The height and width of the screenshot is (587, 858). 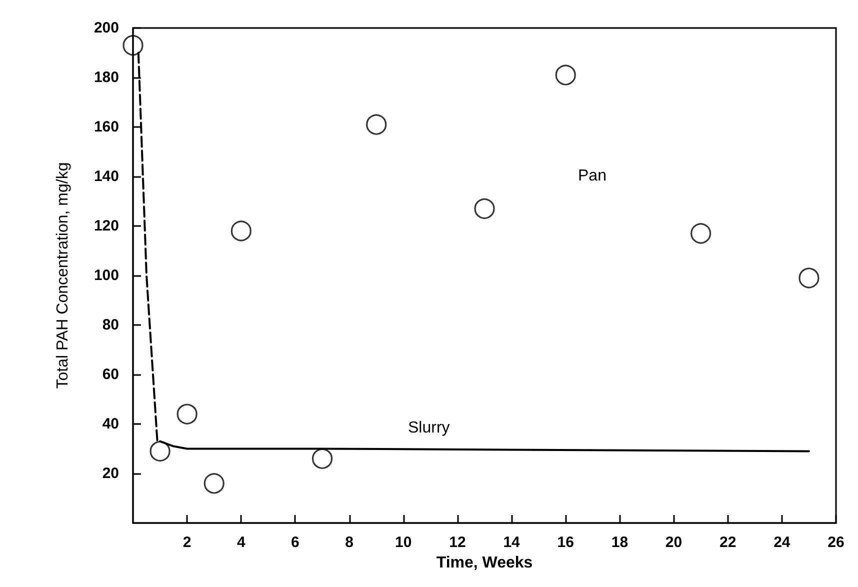 I want to click on x-tick-label: 22, so click(x=728, y=542).